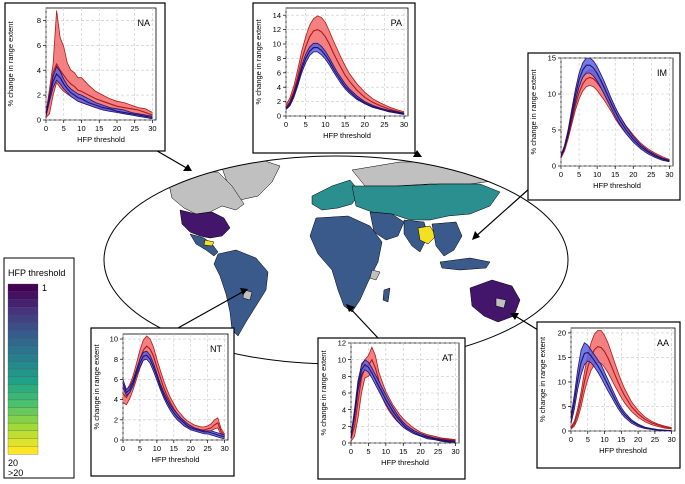 Image resolution: width=685 pixels, height=484 pixels. I want to click on leader-aa-head, so click(514, 316).